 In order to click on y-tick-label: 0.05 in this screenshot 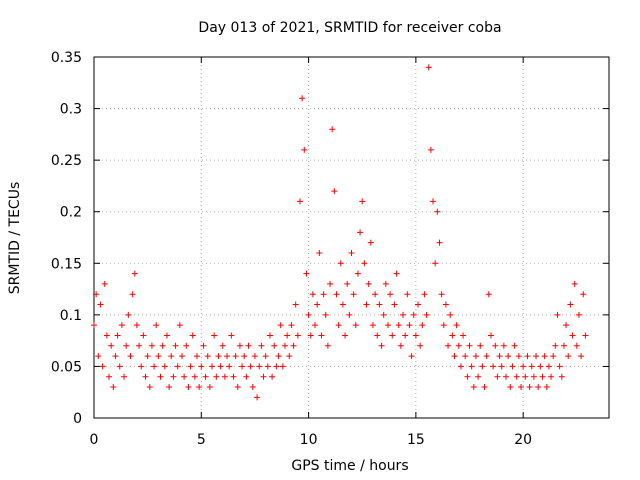, I will do `click(66, 367)`.